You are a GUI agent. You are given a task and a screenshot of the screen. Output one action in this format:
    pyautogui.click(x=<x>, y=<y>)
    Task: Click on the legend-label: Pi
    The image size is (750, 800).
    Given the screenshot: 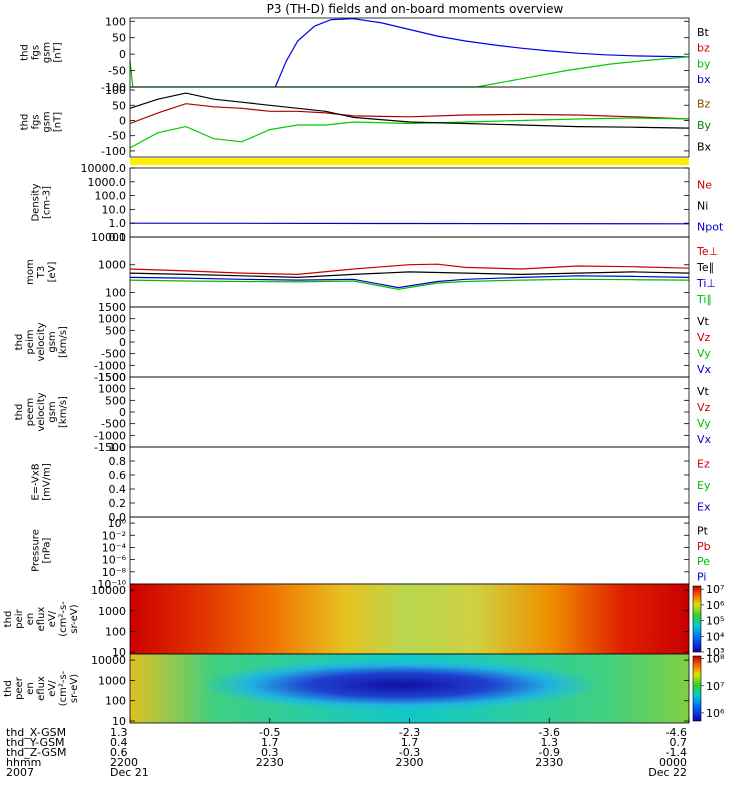 What is the action you would take?
    pyautogui.click(x=701, y=576)
    